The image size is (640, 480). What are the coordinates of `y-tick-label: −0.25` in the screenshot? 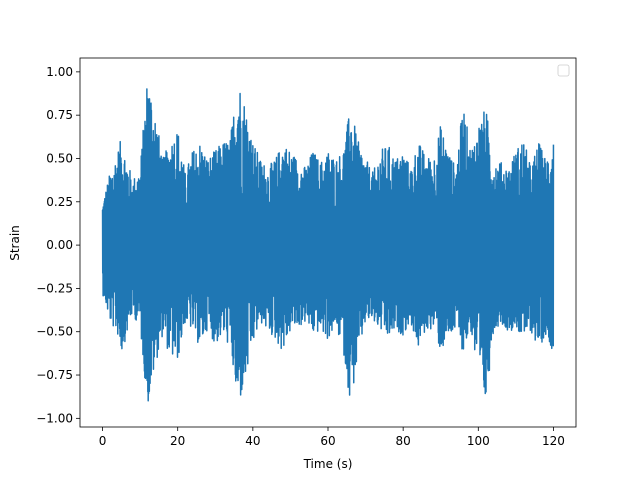 It's located at (54, 288).